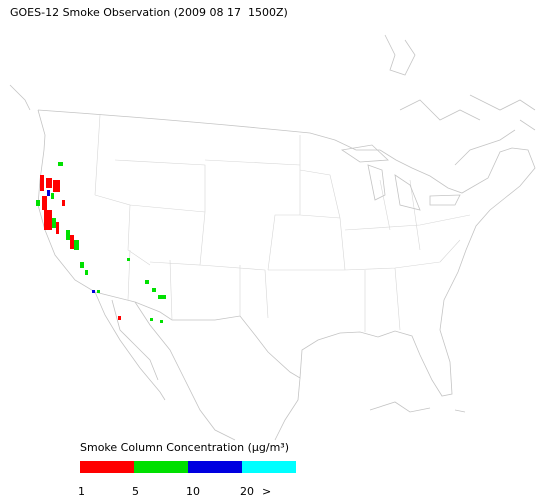 The image size is (540, 504). I want to click on legend-tick-label: 5, so click(135, 491).